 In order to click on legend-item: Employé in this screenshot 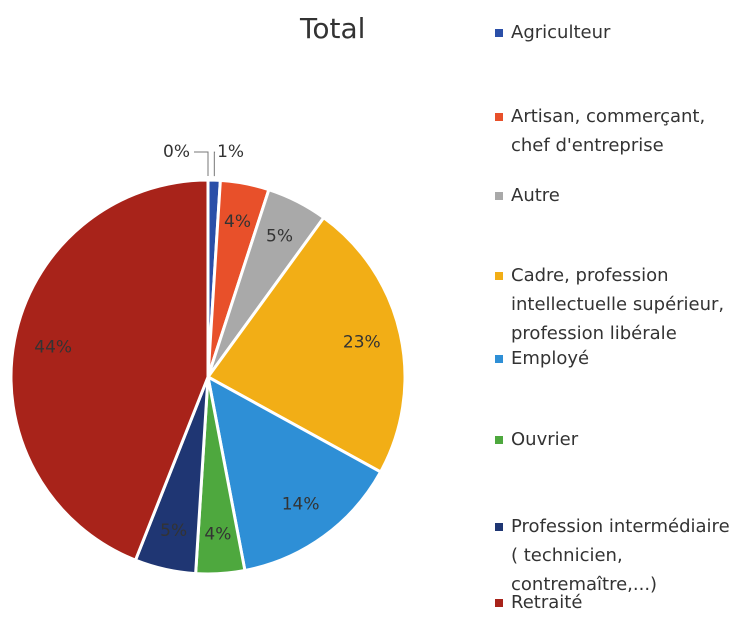, I will do `click(617, 358)`.